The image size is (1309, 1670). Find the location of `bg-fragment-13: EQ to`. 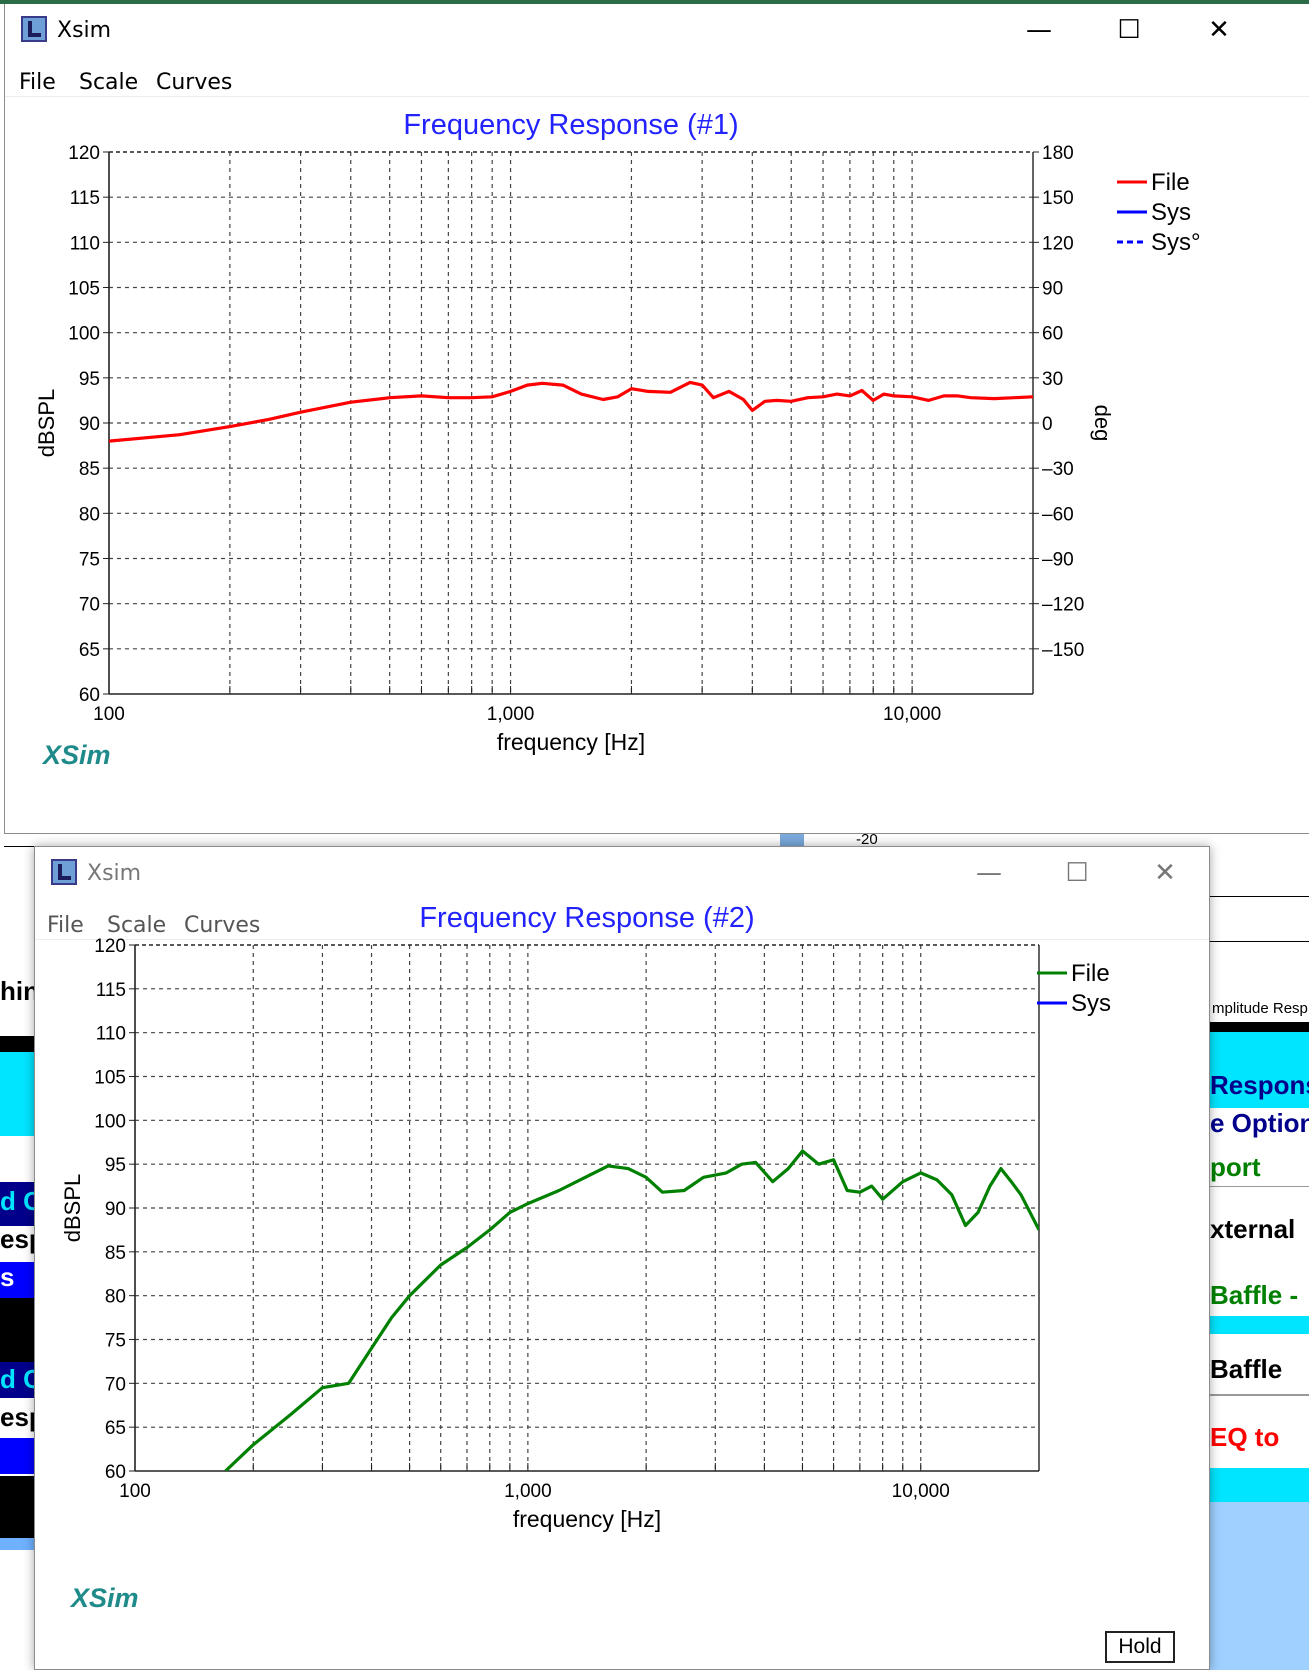

bg-fragment-13: EQ to is located at coordinates (1245, 1437).